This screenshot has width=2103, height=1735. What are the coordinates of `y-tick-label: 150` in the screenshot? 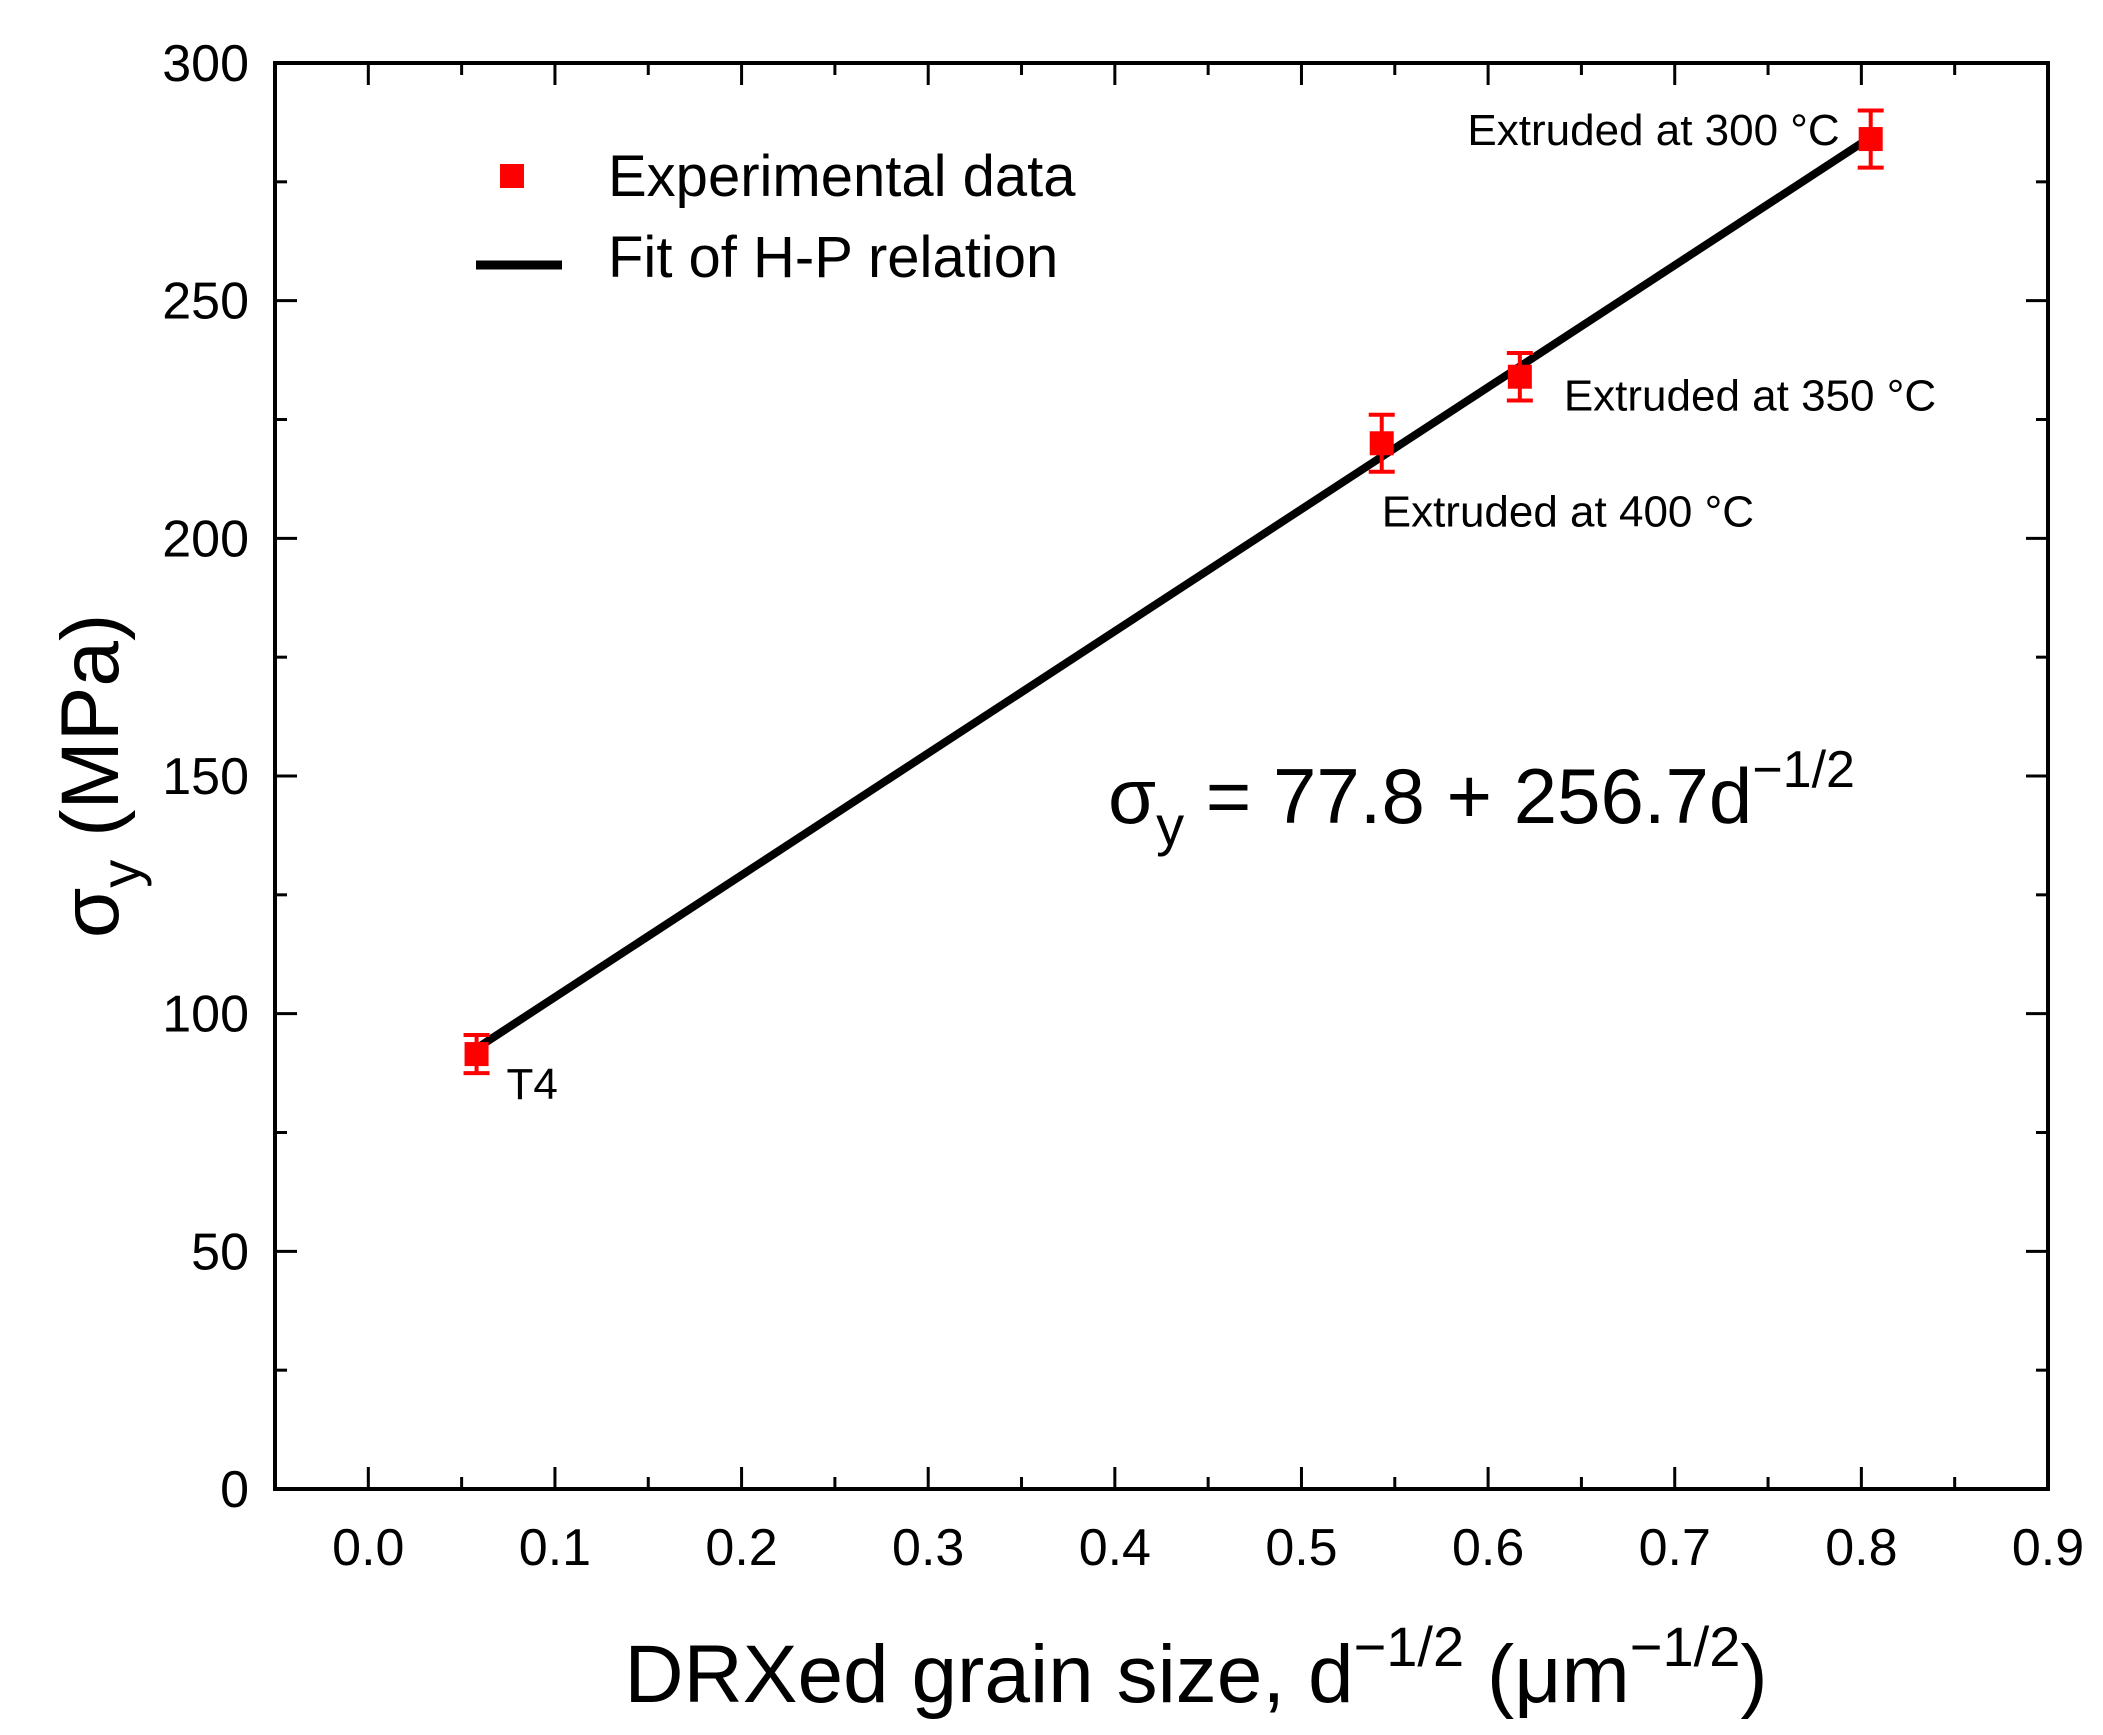 It's located at (205, 777).